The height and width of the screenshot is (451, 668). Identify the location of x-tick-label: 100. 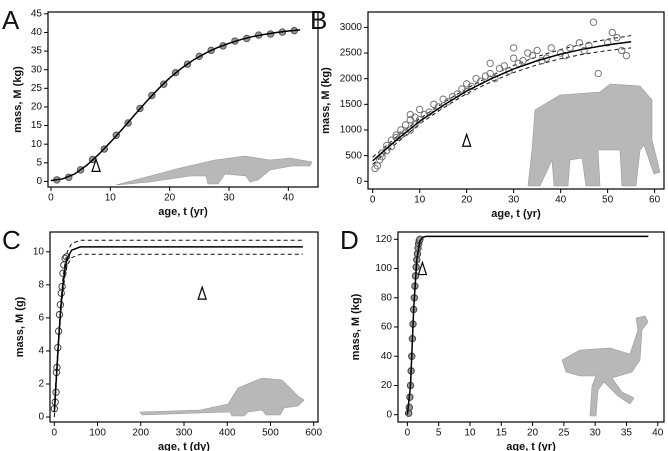
(97, 433).